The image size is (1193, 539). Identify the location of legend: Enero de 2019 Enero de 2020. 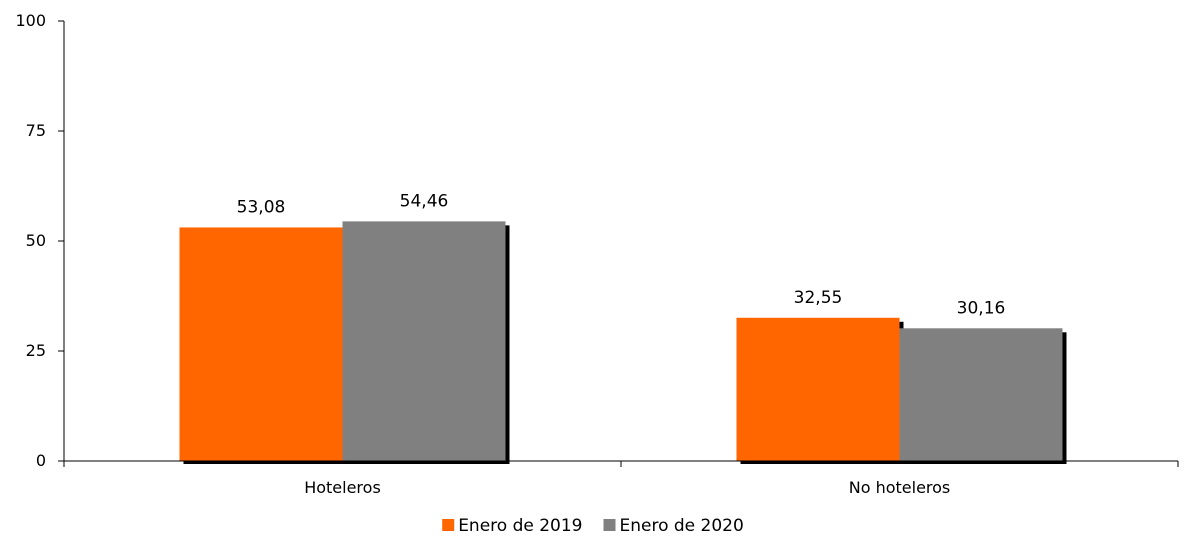
(593, 526).